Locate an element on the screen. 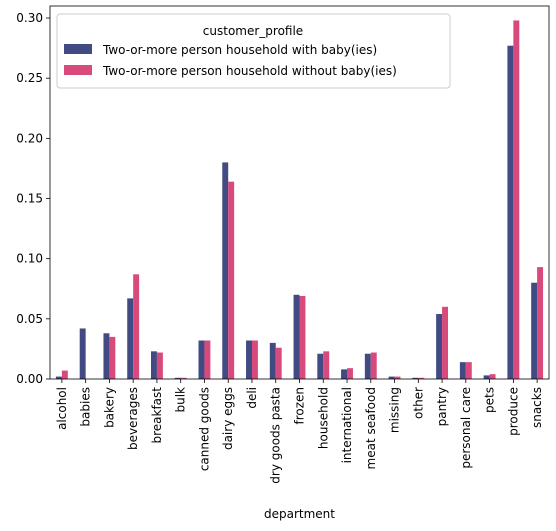 This screenshot has height=531, width=556. x-tick-label-dry-goods-pasta: dry goods pasta is located at coordinates (276, 435).